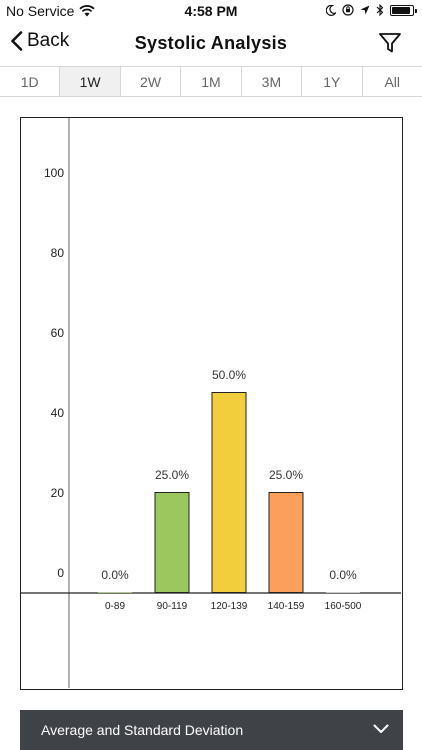 This screenshot has height=750, width=422. What do you see at coordinates (30, 81) in the screenshot?
I see `period-tab-1d: 1D` at bounding box center [30, 81].